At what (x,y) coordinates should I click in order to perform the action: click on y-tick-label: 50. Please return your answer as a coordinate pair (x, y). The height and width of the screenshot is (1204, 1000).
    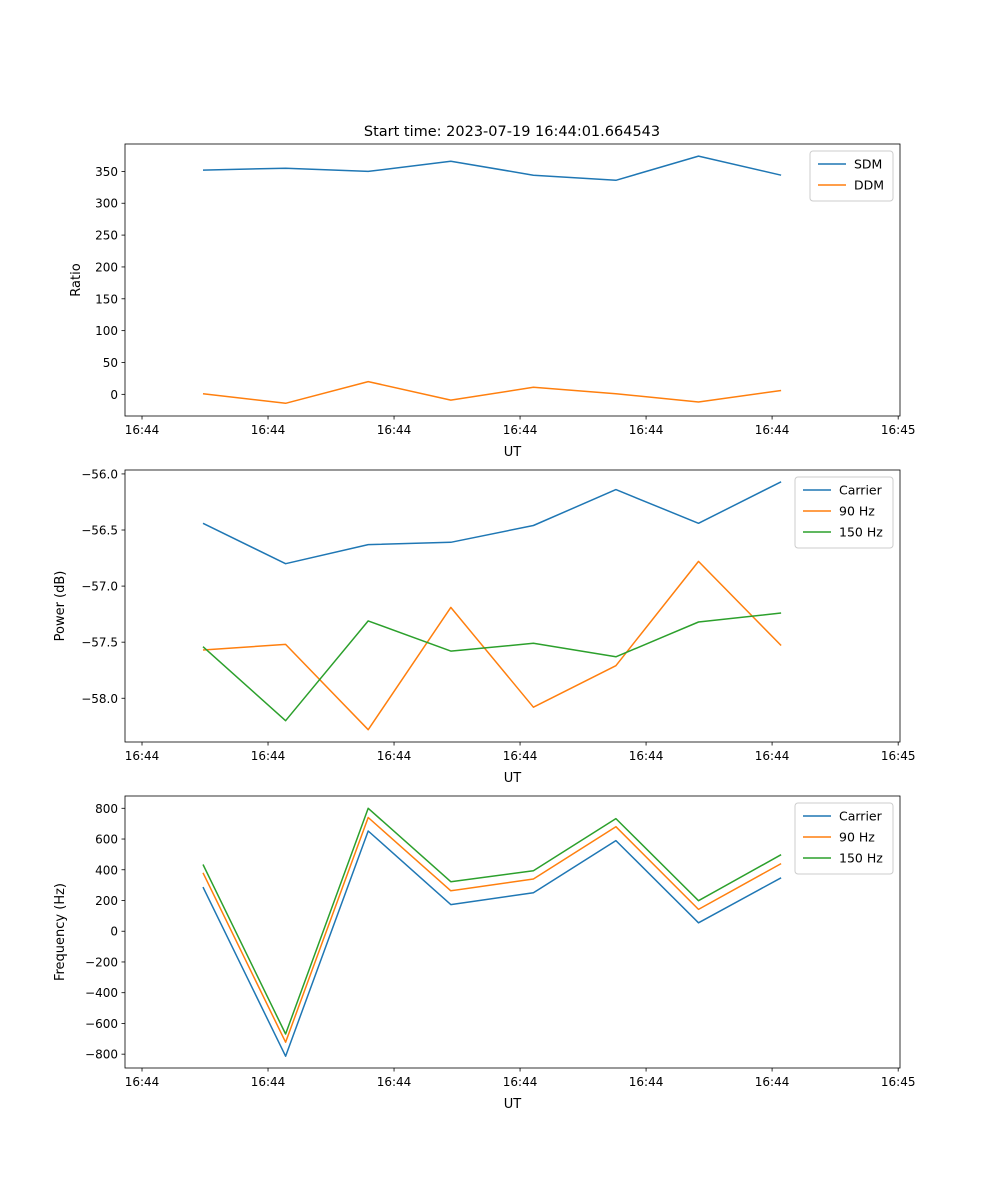
    Looking at the image, I should click on (110, 363).